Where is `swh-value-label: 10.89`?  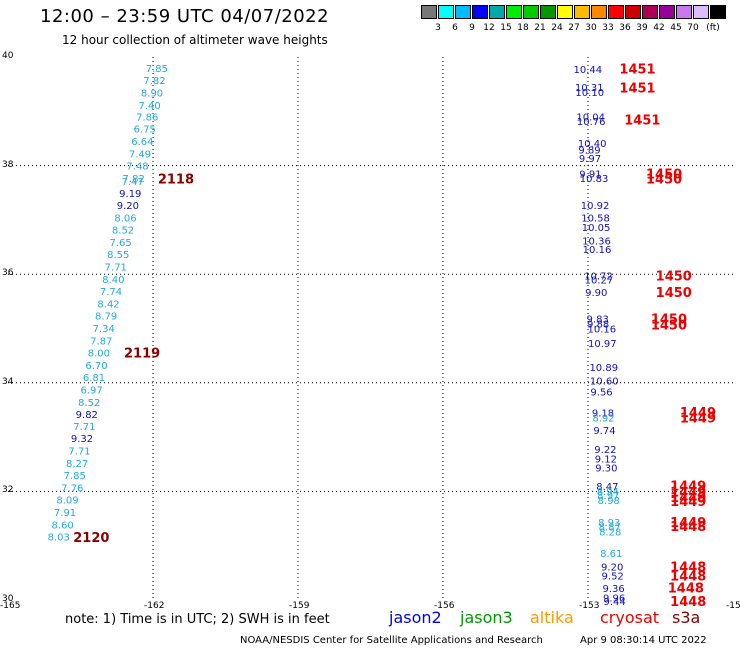 swh-value-label: 10.89 is located at coordinates (603, 368).